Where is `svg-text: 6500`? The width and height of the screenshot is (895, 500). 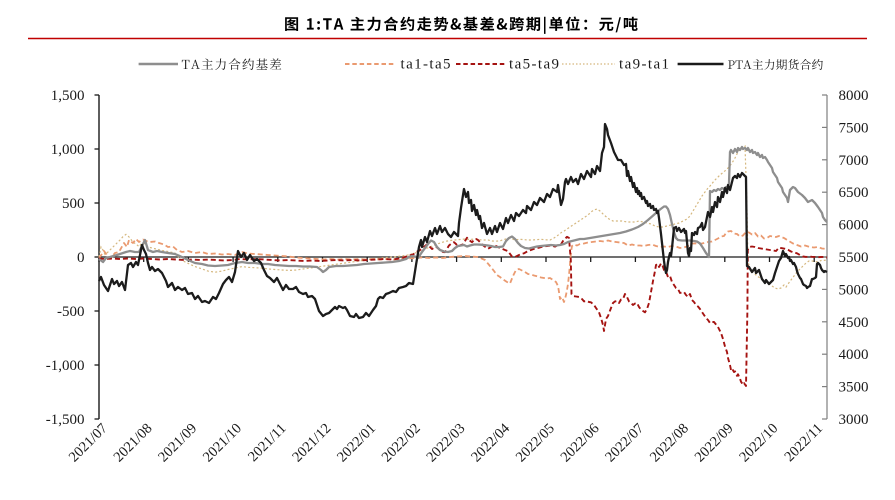
svg-text: 6500 is located at coordinates (854, 193).